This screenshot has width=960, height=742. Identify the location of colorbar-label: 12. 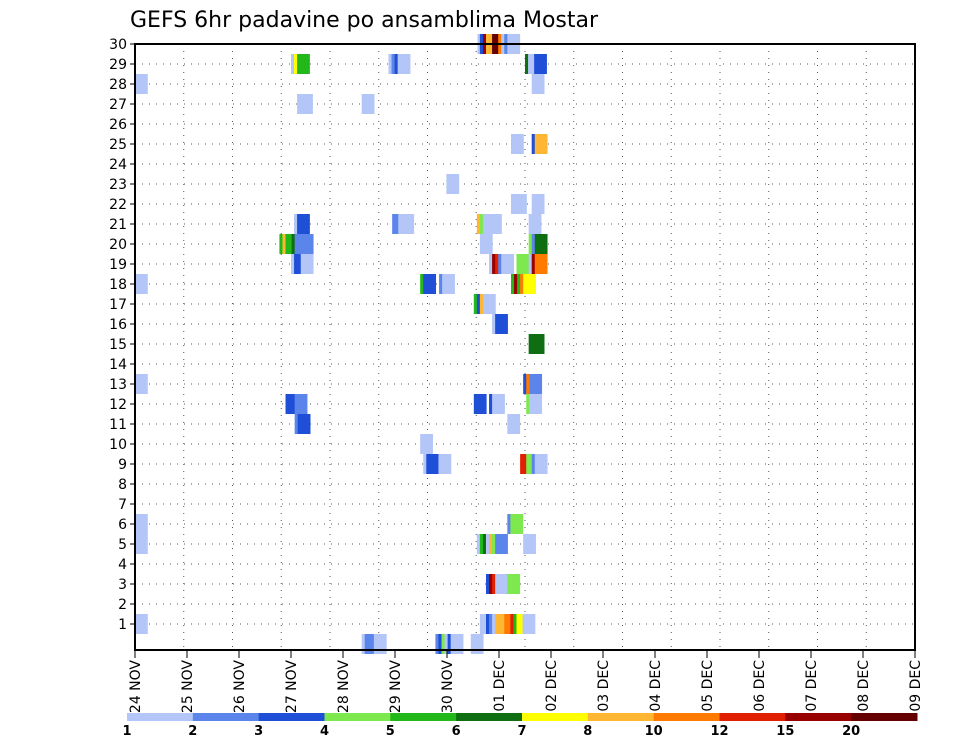
(719, 731).